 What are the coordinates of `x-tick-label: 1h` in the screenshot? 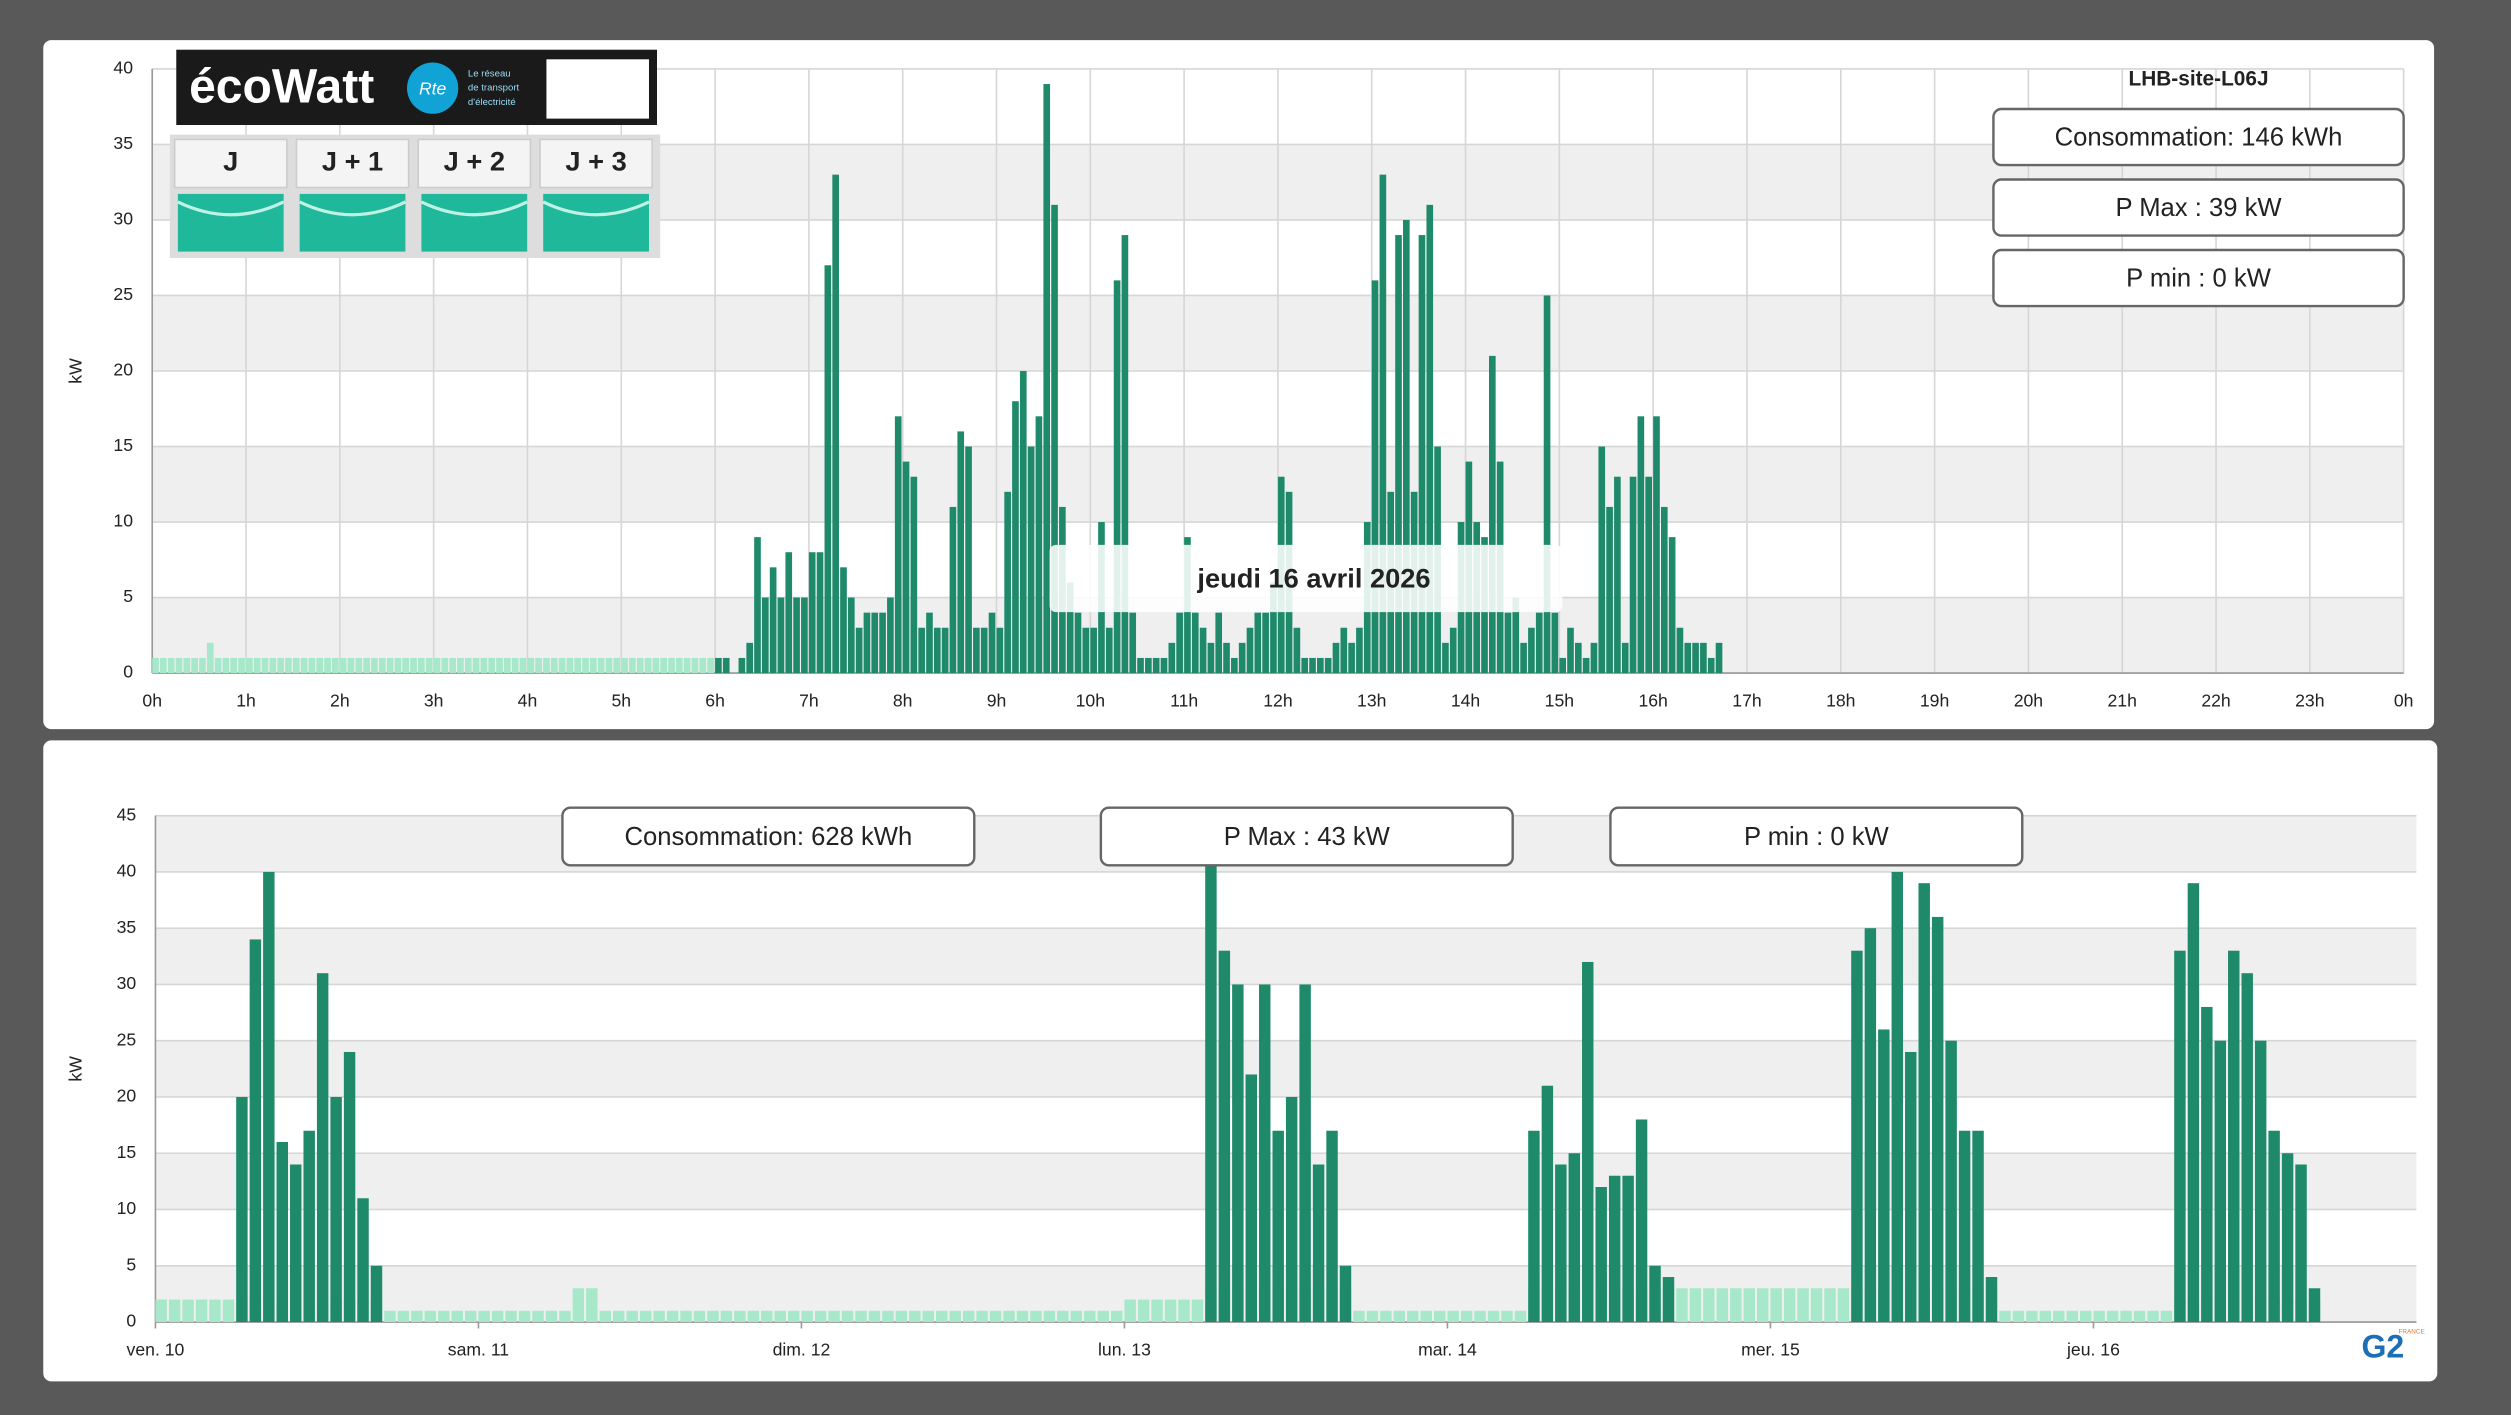 It's located at (246, 701).